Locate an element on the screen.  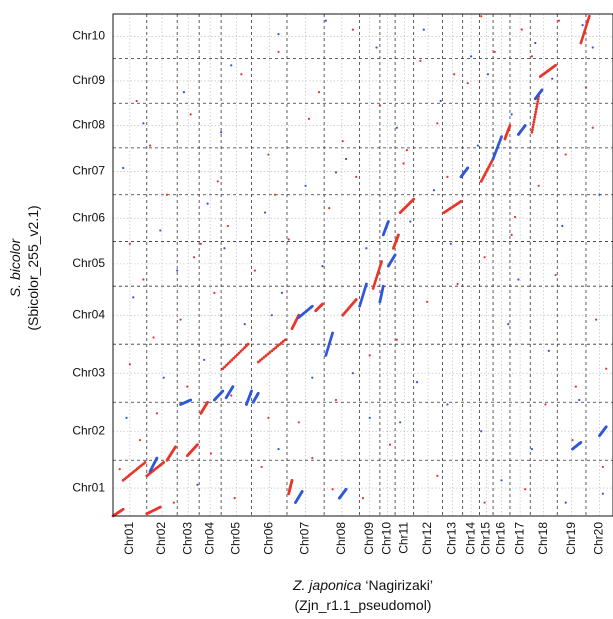
y-tick-label: Chr10 is located at coordinates (88, 35).